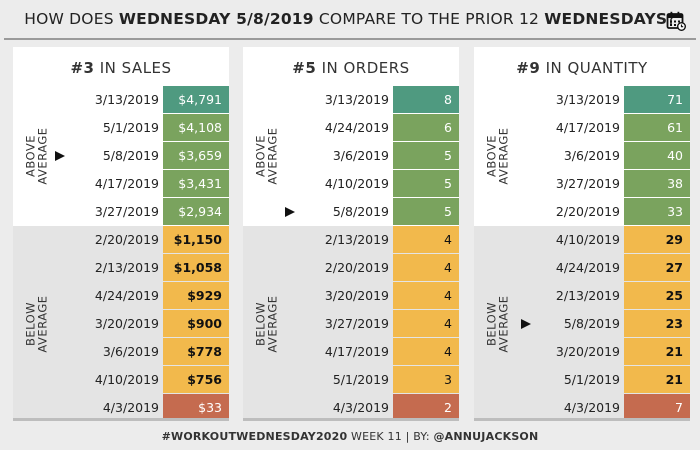  I want to click on table-row: 4/17/2019 $3,431, so click(121, 184).